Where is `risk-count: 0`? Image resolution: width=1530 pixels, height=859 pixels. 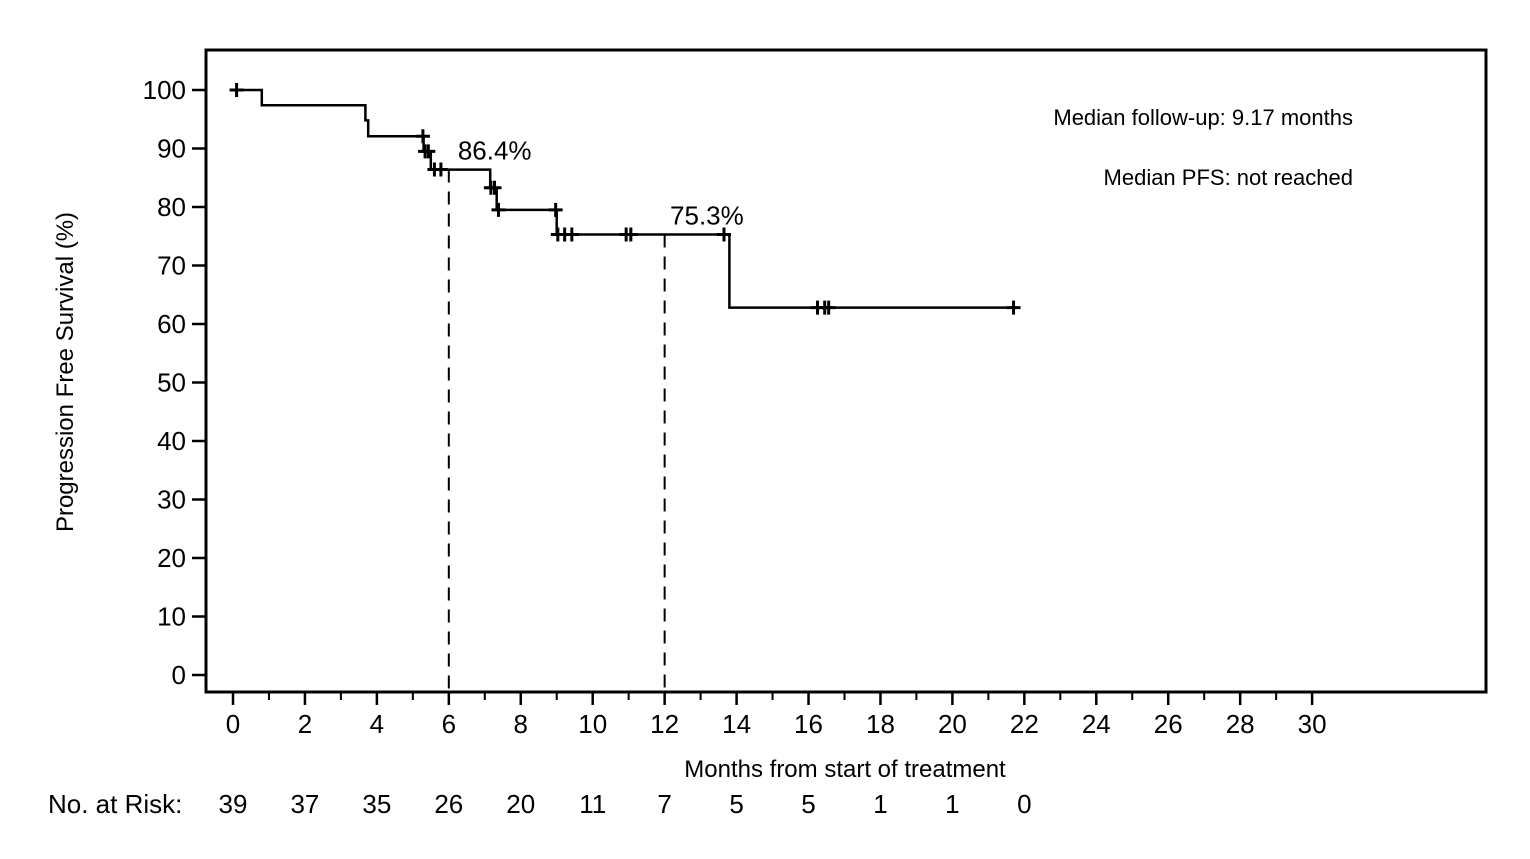
risk-count: 0 is located at coordinates (1024, 804).